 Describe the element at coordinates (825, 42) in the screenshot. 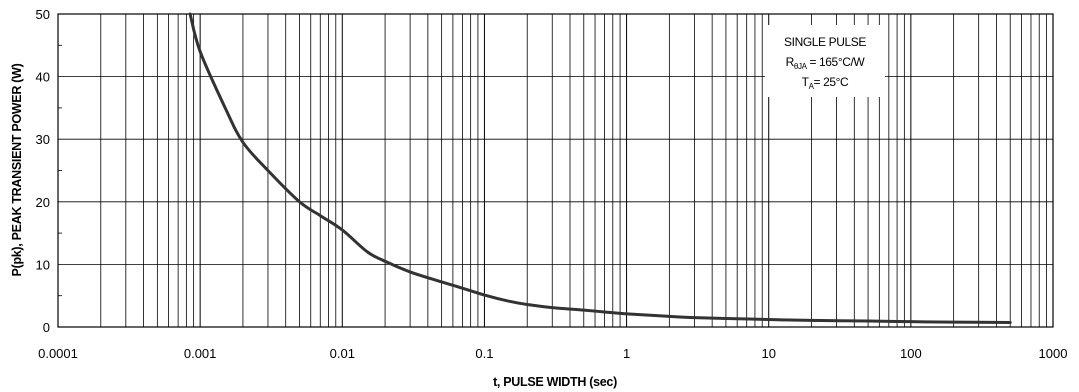

I see `annotation-line-1: SINGLE PULSE` at that location.